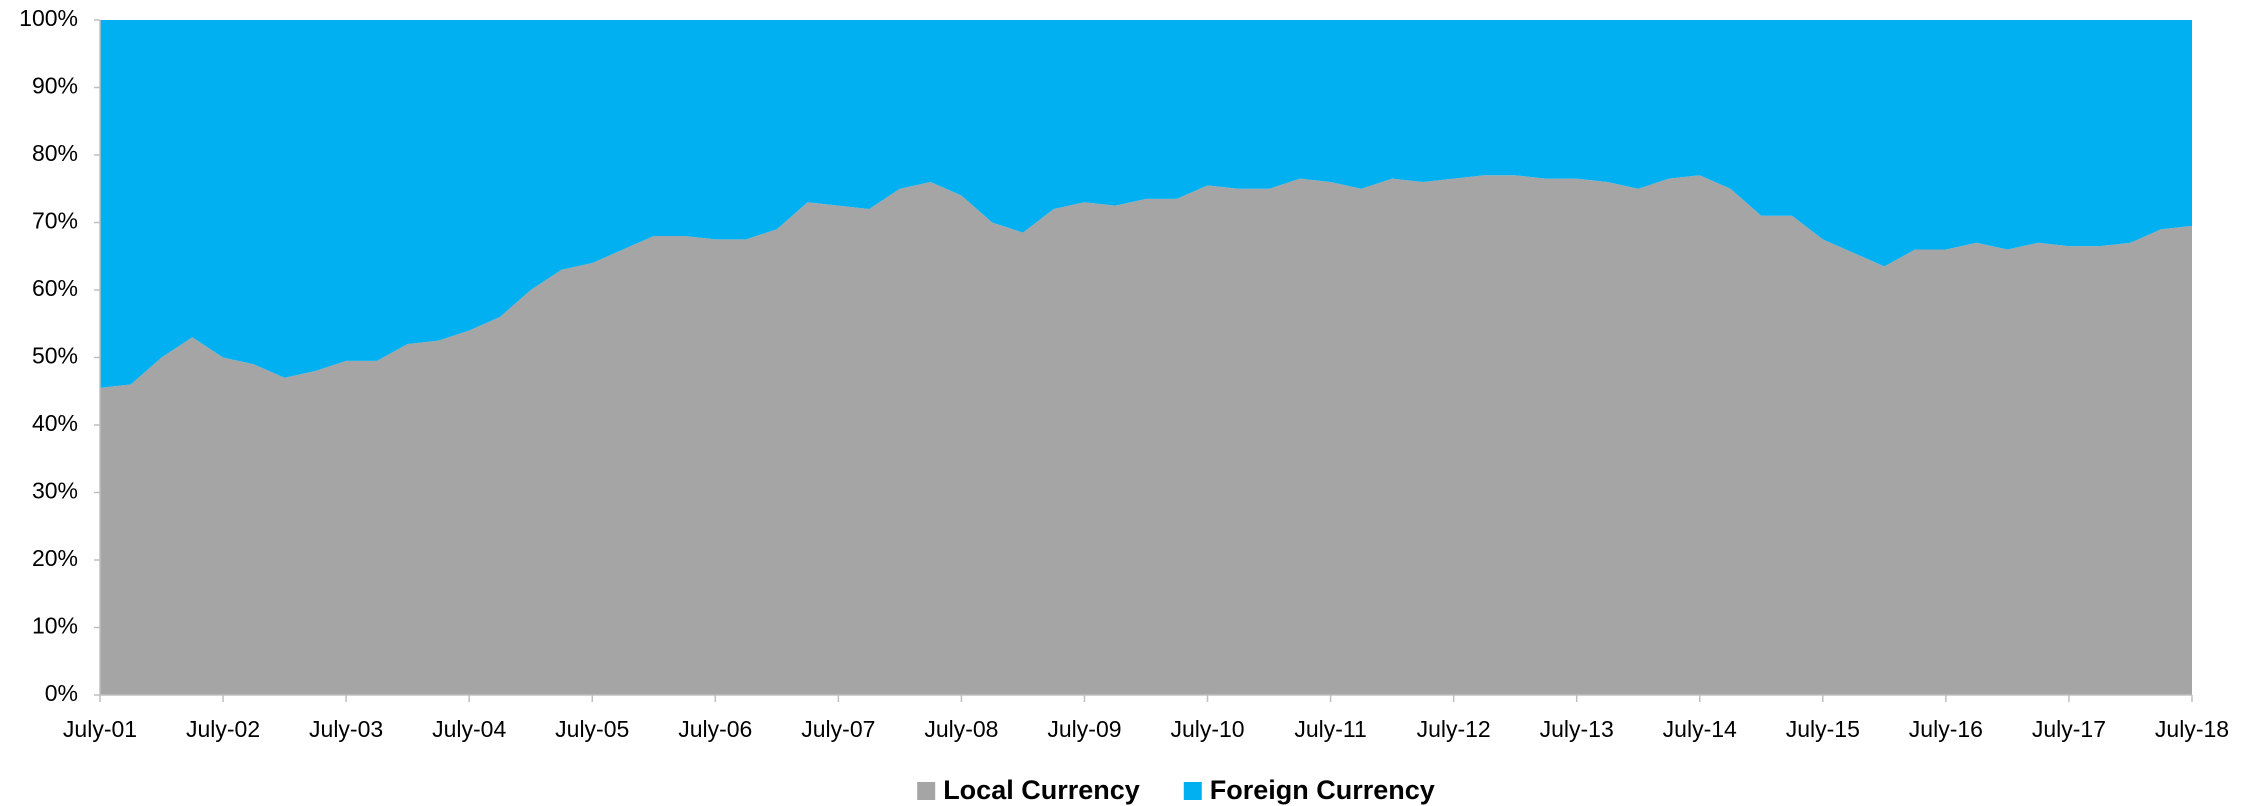 Image resolution: width=2261 pixels, height=806 pixels. I want to click on x-tick-label: July-18, so click(2192, 729).